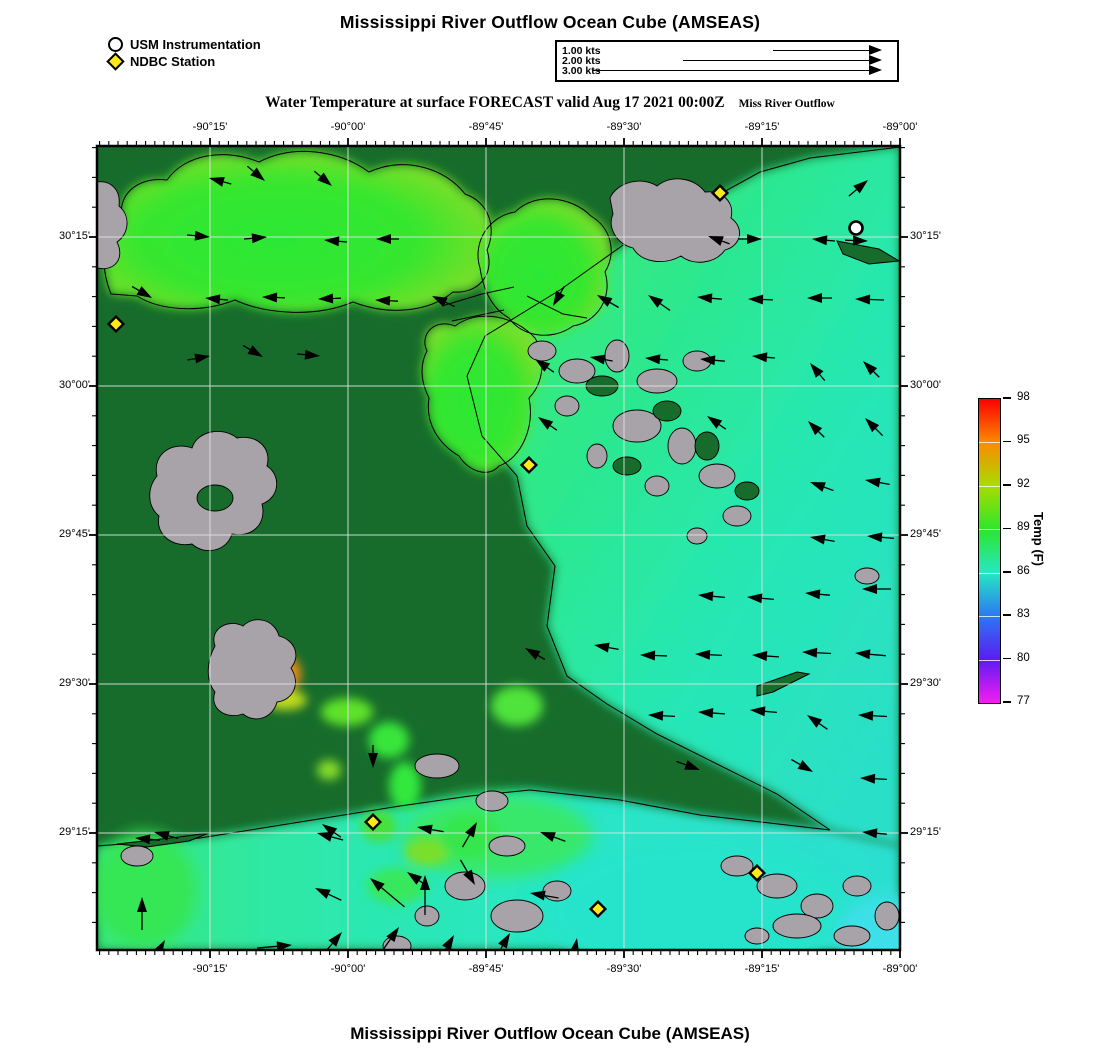 Image resolution: width=1100 pixels, height=1050 pixels. Describe the element at coordinates (727, 51) in the screenshot. I see `scale-row-1: 1.00 kts` at that location.